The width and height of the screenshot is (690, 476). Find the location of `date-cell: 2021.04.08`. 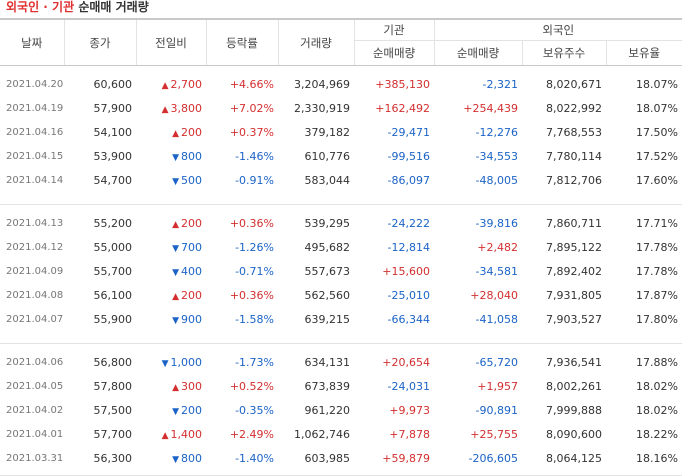

date-cell: 2021.04.08 is located at coordinates (35, 295).